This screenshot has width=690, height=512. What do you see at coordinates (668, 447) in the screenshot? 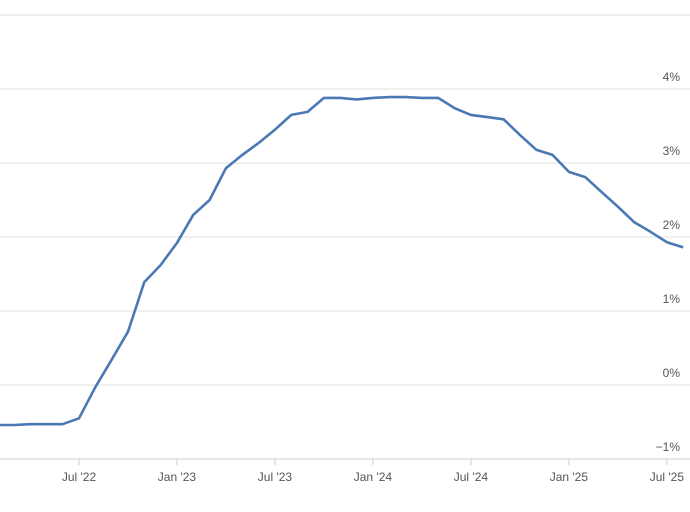
I see `y-tick-label: −1%` at bounding box center [668, 447].